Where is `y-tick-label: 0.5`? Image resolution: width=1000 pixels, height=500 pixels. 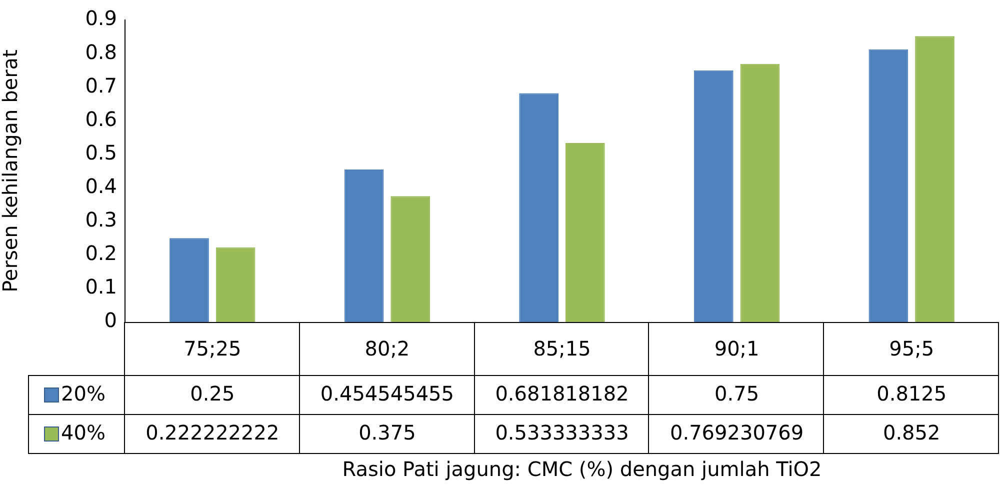
y-tick-label: 0.5 is located at coordinates (101, 152).